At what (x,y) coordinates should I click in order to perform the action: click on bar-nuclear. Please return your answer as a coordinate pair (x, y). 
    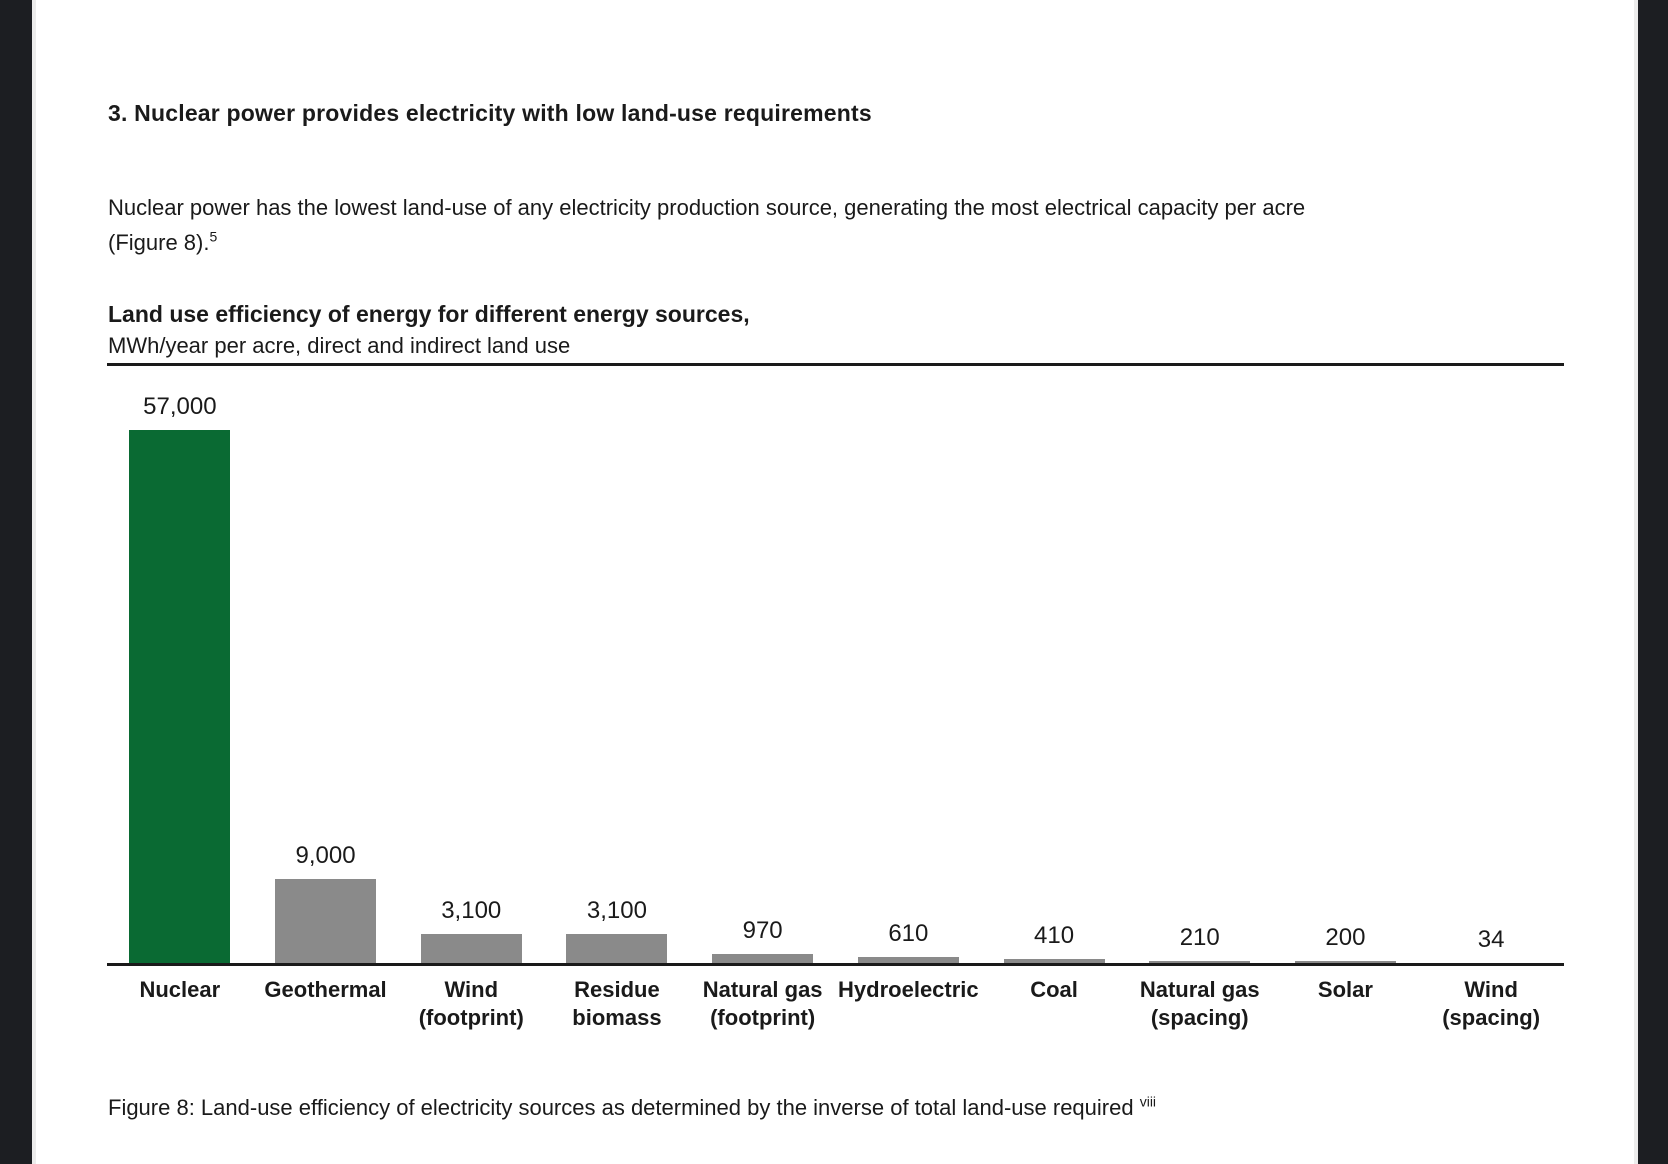
    Looking at the image, I should click on (180, 696).